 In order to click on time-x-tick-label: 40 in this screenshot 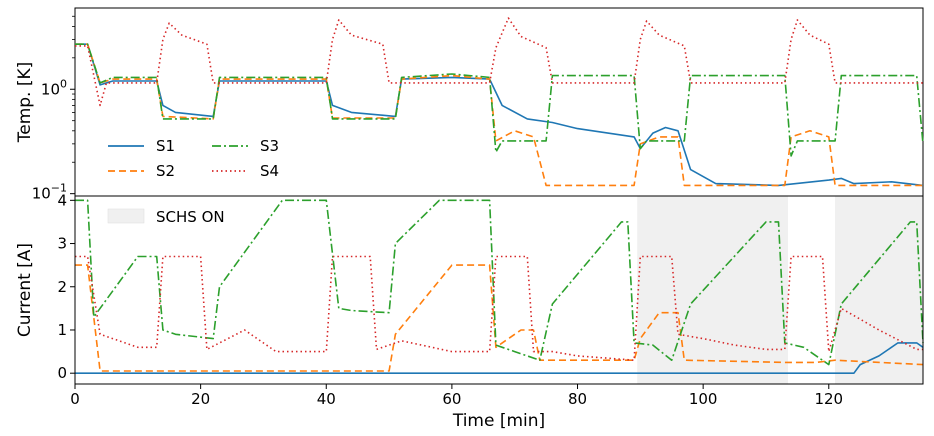, I will do `click(326, 399)`.